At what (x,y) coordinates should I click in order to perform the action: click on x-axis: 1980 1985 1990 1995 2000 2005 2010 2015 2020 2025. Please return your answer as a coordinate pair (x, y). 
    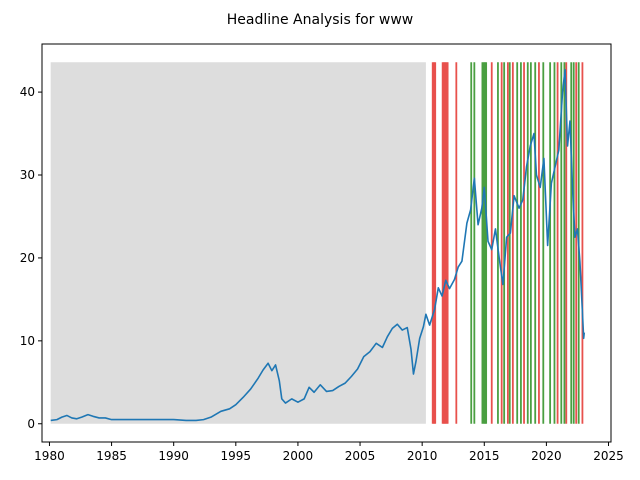
    Looking at the image, I should click on (329, 452).